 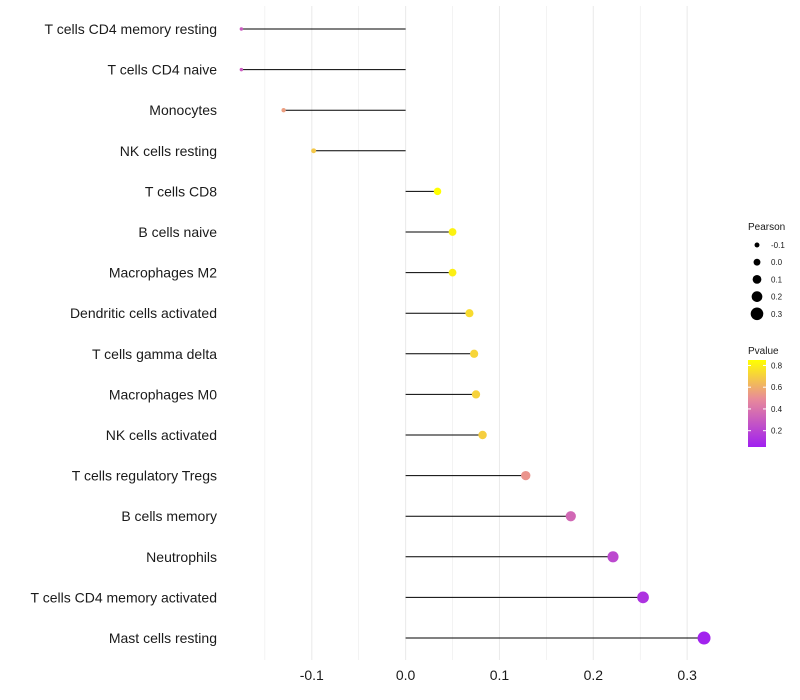 What do you see at coordinates (766, 271) in the screenshot?
I see `pearson-size-legend: Pearson -0.1 0.0 0.1 0.2 0.3` at bounding box center [766, 271].